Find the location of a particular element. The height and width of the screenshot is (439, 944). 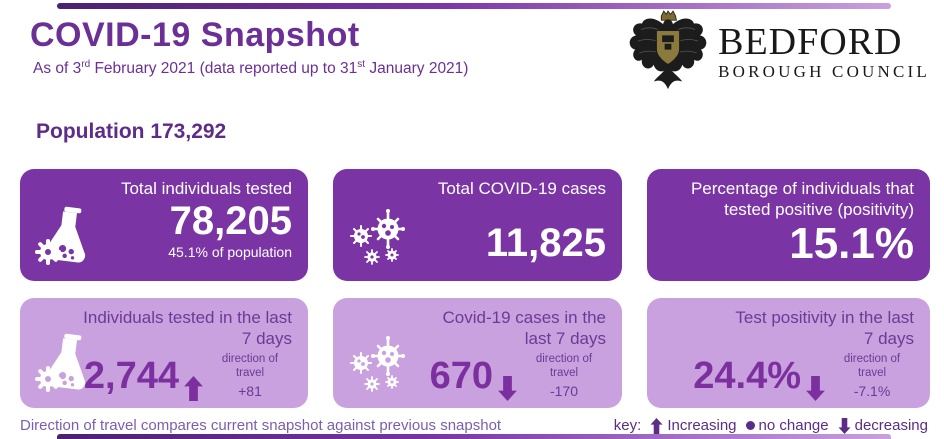

card-value-row: 2,744 direction of travel +81 is located at coordinates (163, 375).